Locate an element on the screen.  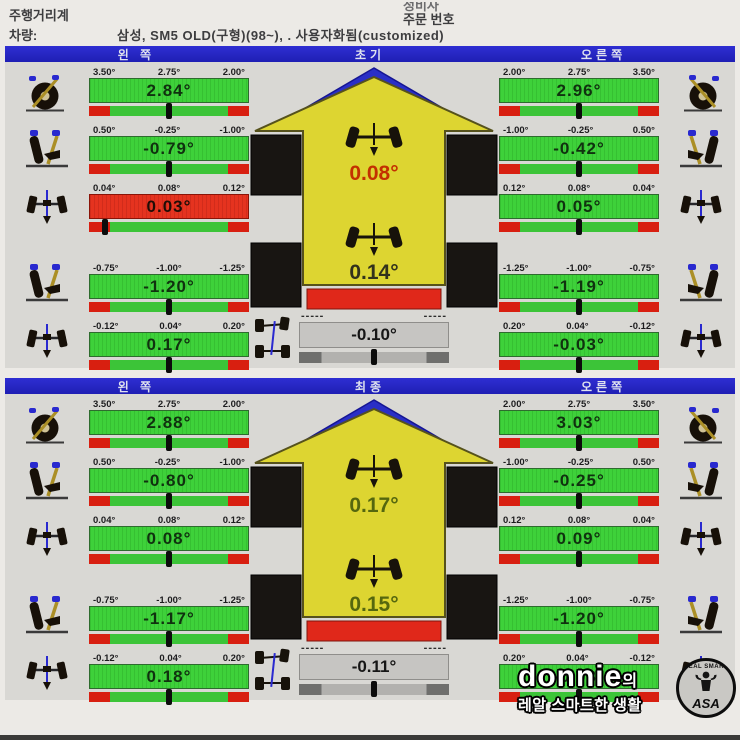
vehicle-label: 차량: is located at coordinates (23, 35).